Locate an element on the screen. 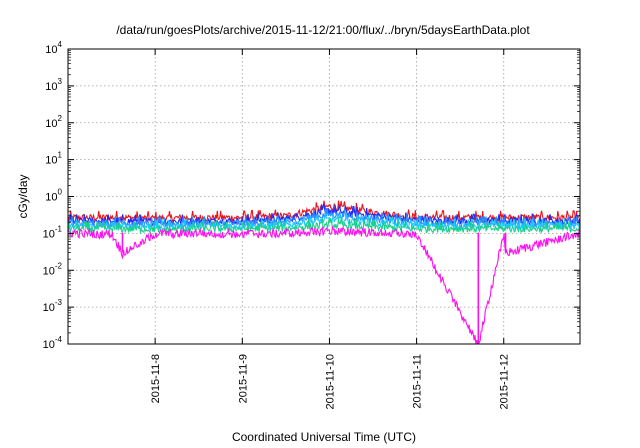 This screenshot has width=640, height=448. x-tick-label: 2015-11-11 is located at coordinates (418, 381).